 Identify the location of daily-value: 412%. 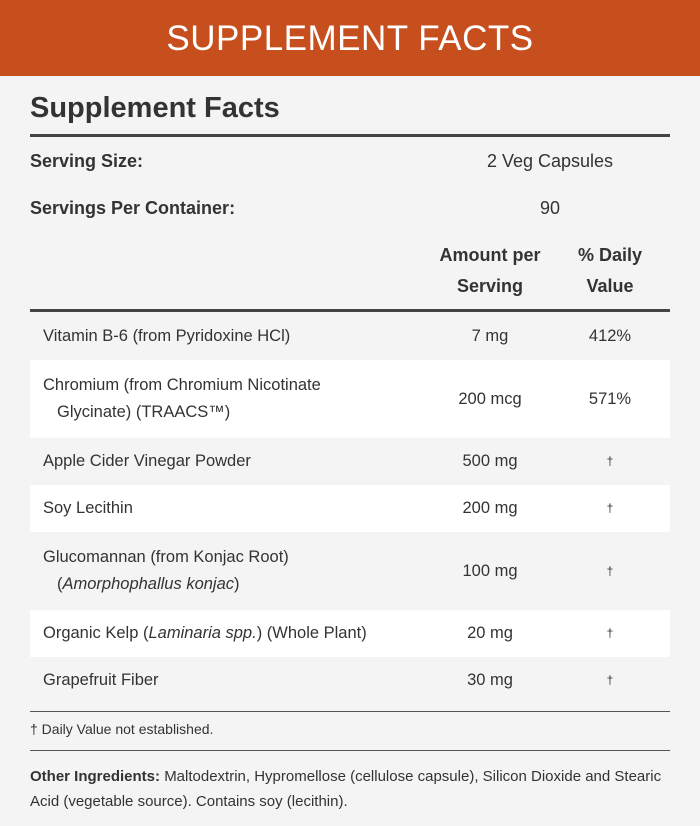
(610, 336).